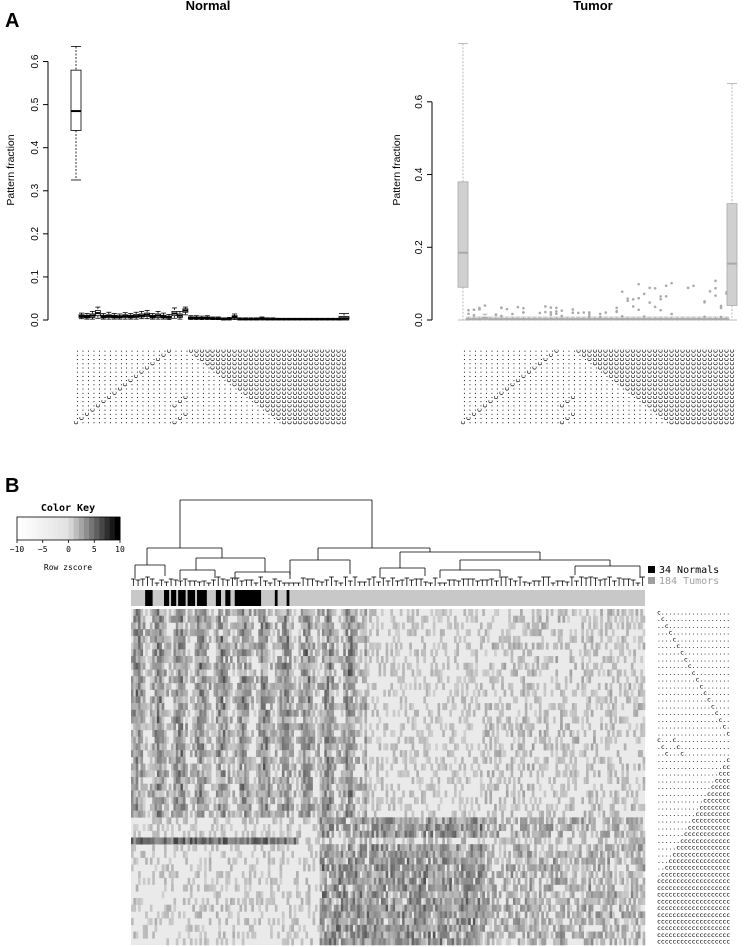 The height and width of the screenshot is (947, 747). I want to click on color-key-cell, so click(35, 528).